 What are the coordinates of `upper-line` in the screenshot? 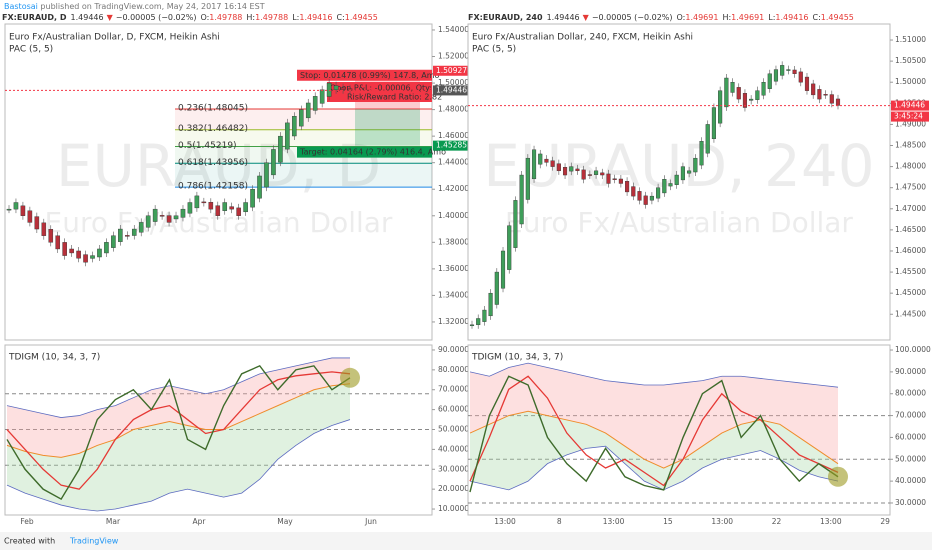 It's located at (178, 387).